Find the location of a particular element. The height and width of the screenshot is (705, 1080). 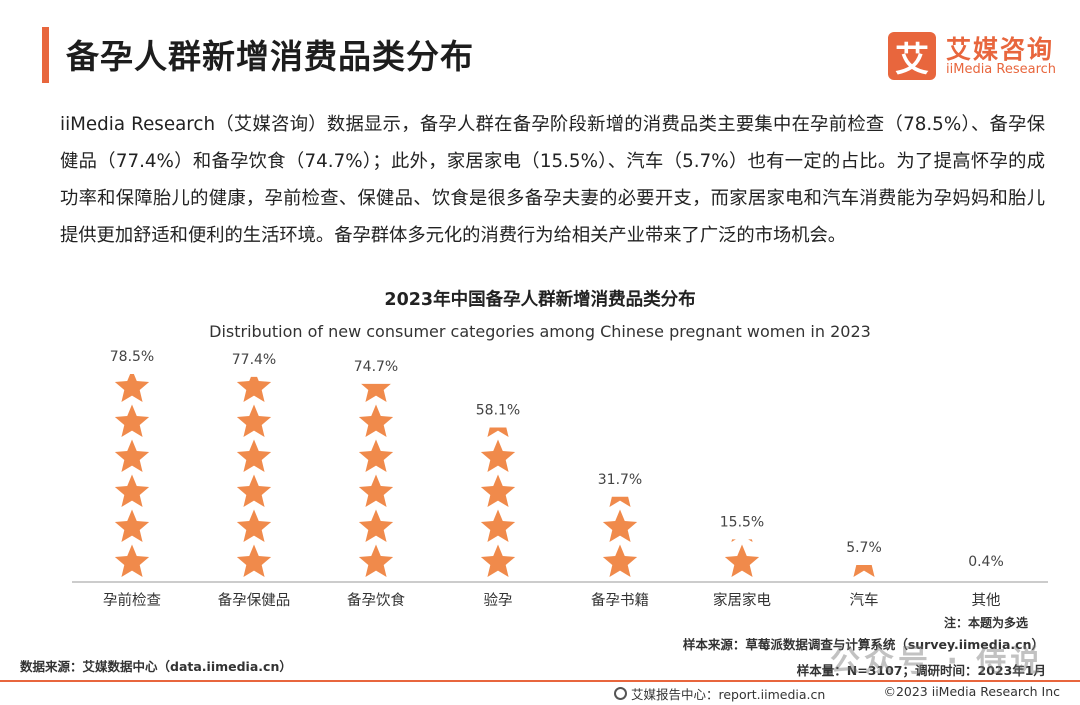

logo-cn-text: 艾媒咨询 is located at coordinates (1000, 49).